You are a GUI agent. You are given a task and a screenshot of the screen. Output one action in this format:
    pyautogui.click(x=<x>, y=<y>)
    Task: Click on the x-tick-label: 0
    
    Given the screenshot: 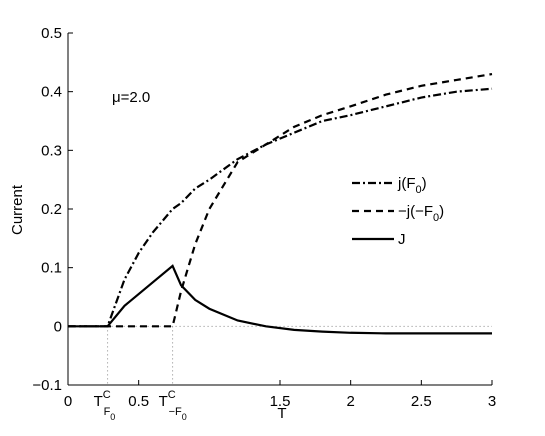 What is the action you would take?
    pyautogui.click(x=68, y=401)
    